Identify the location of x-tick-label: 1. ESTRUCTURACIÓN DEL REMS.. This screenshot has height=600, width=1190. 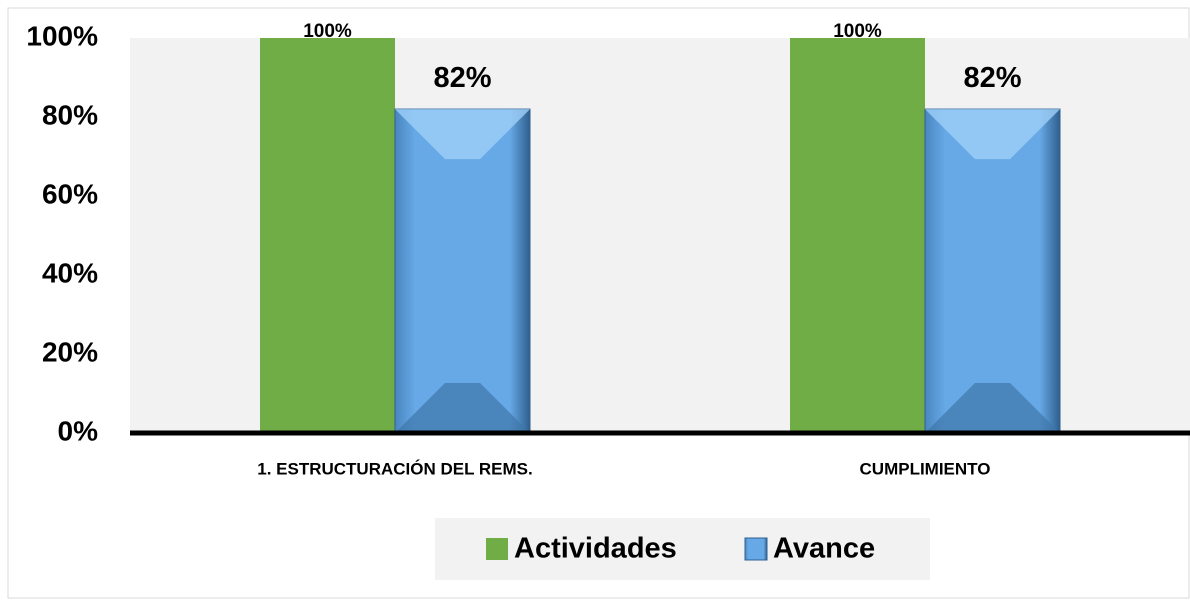
(395, 468).